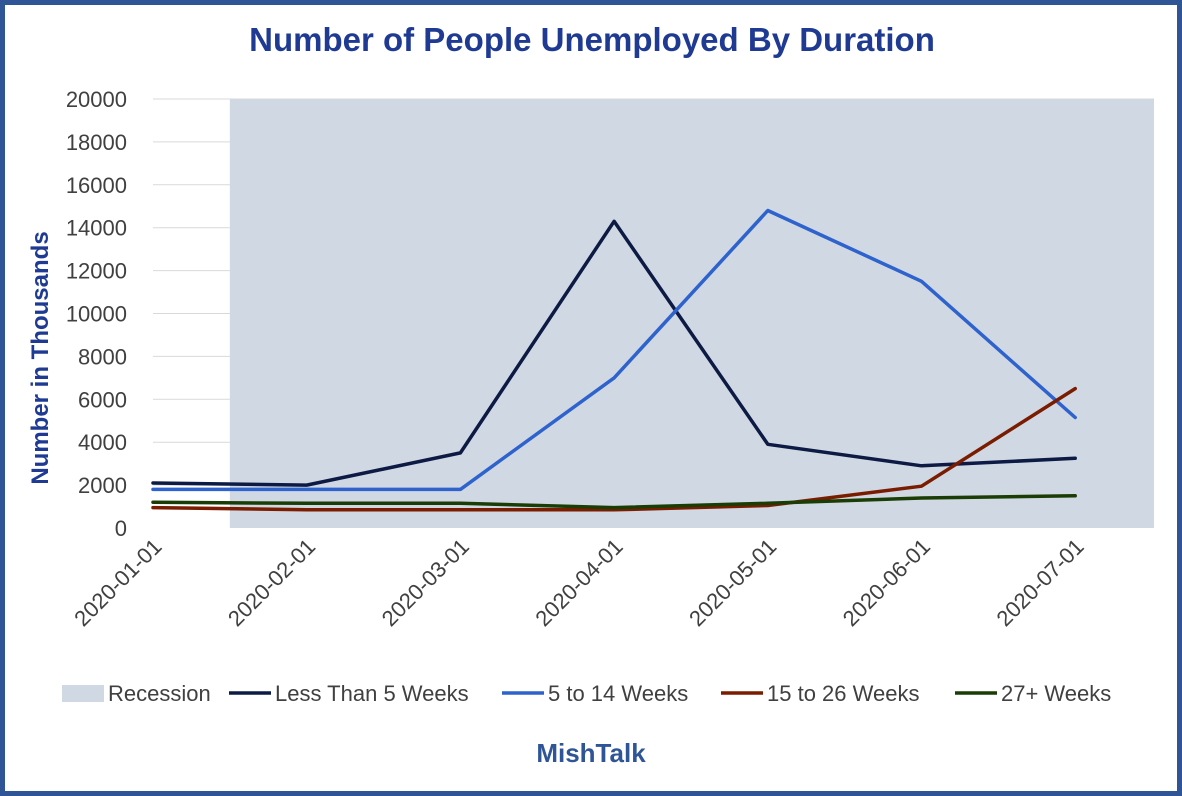 The image size is (1182, 796). Describe the element at coordinates (102, 399) in the screenshot. I see `y-tick-label: 6000` at that location.